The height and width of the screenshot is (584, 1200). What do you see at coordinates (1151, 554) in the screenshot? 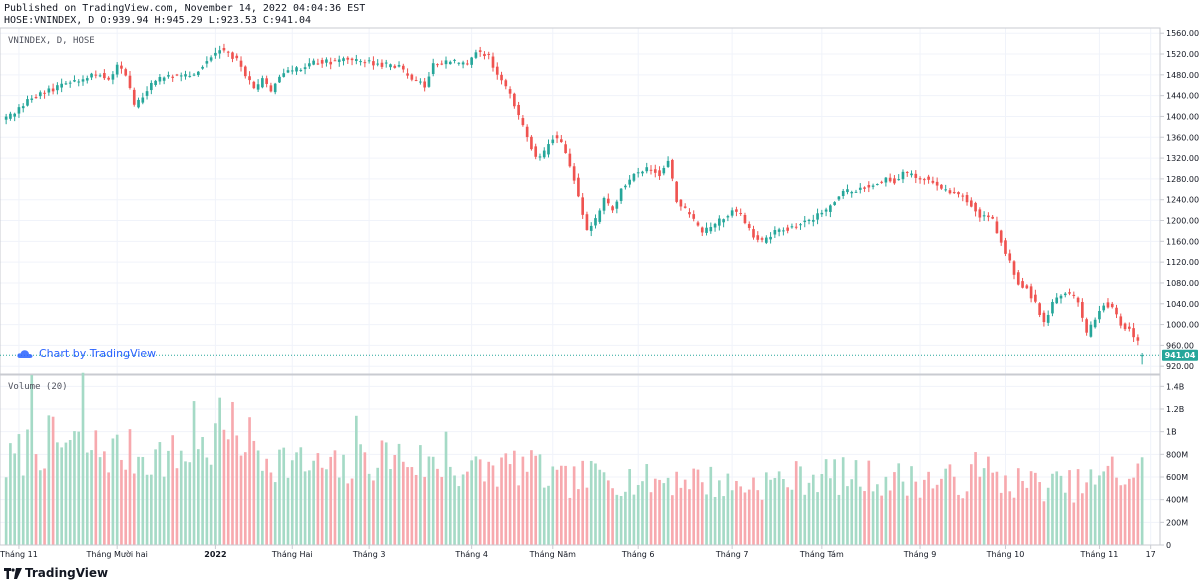
I see `time-tick-label: 17` at bounding box center [1151, 554].